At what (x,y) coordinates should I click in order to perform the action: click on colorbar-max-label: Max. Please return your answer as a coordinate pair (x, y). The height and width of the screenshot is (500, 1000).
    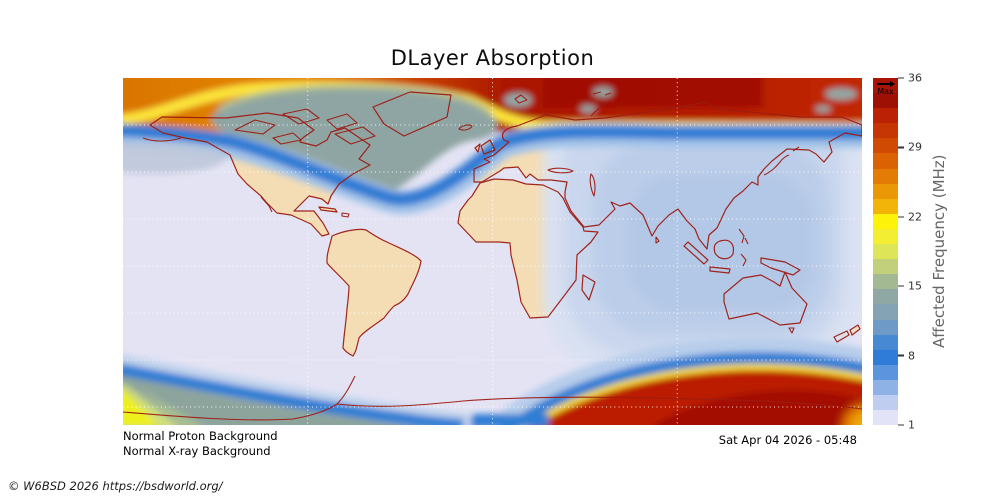
    Looking at the image, I should click on (885, 91).